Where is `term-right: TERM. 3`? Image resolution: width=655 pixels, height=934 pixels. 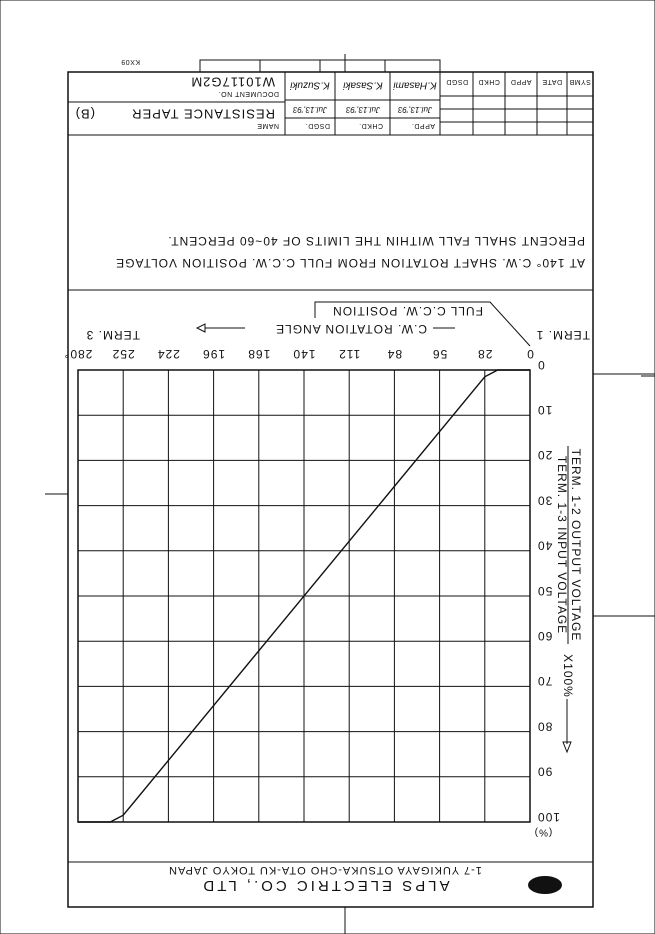
term-right: TERM. 3 is located at coordinates (113, 335).